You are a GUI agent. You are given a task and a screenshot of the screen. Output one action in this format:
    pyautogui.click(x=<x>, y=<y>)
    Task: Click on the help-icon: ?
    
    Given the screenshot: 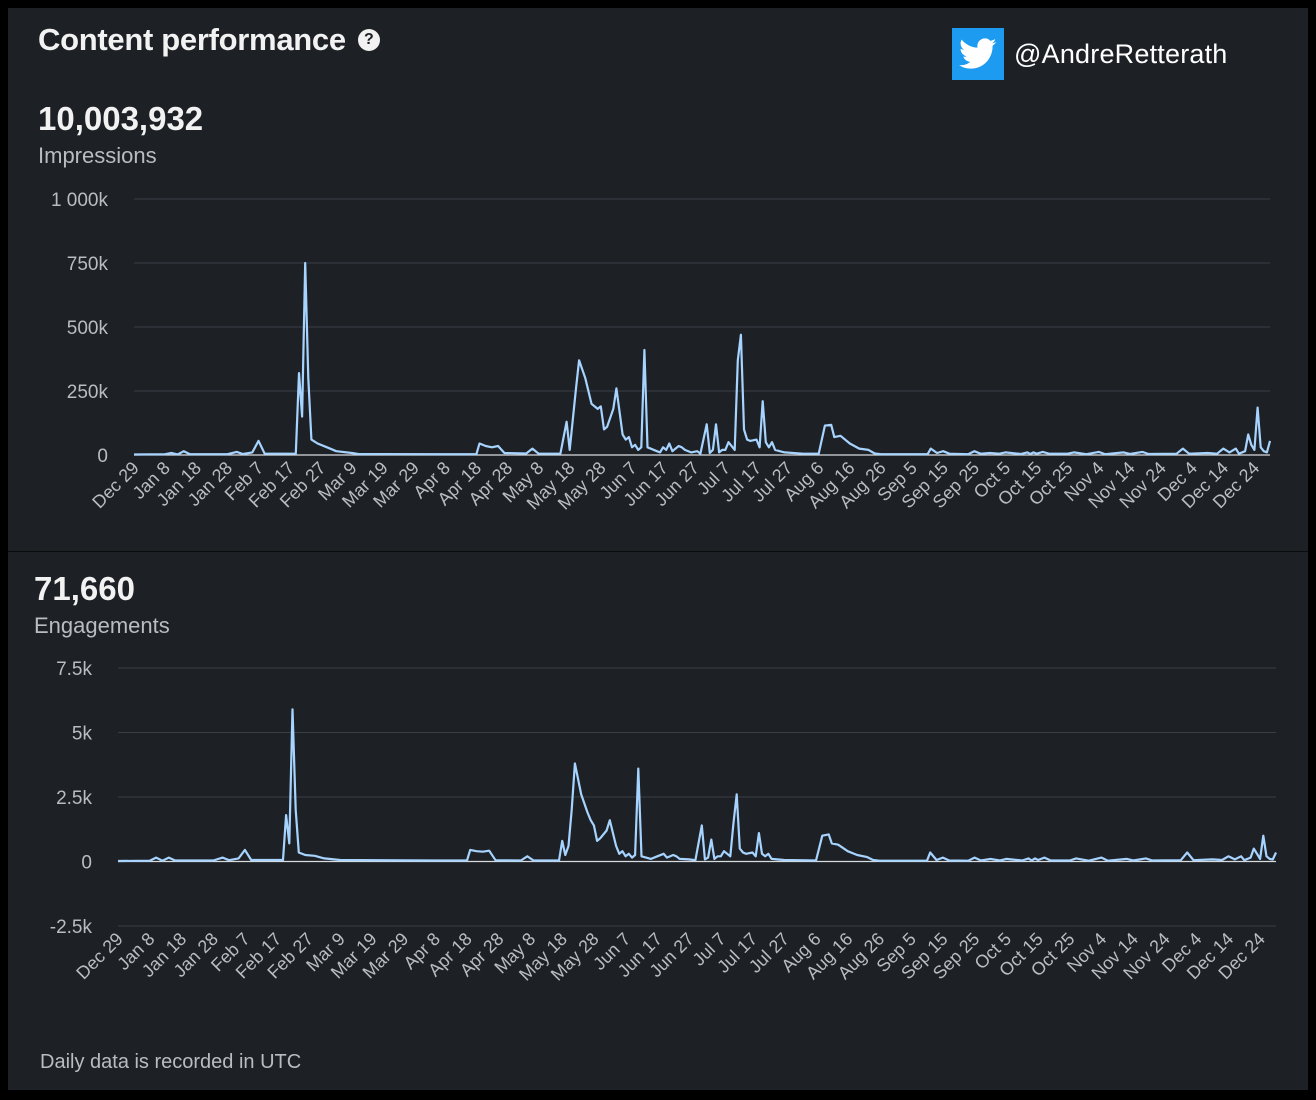 What is the action you would take?
    pyautogui.click(x=368, y=40)
    